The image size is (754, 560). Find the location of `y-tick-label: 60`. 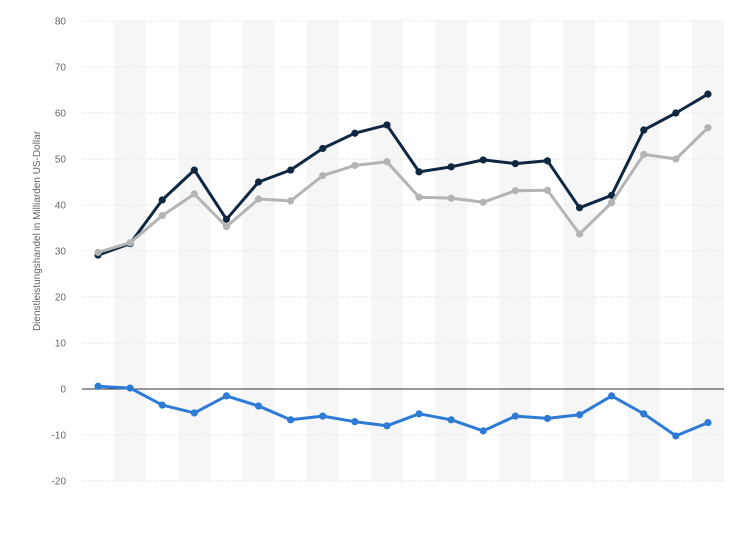

y-tick-label: 60 is located at coordinates (61, 114).